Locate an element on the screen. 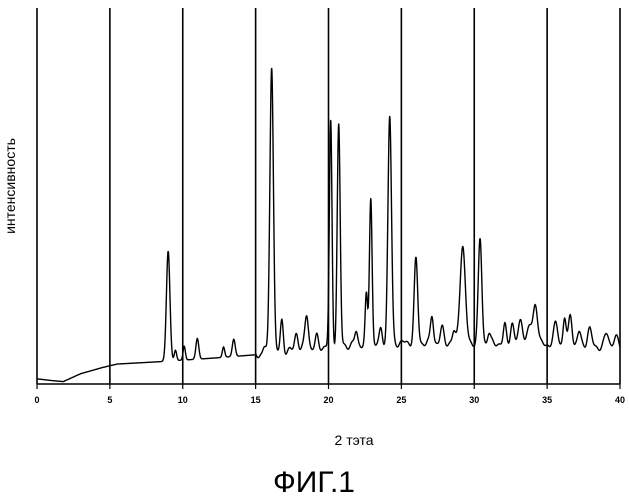 The image size is (629, 500). x-tick-label-15: 15 is located at coordinates (256, 400).